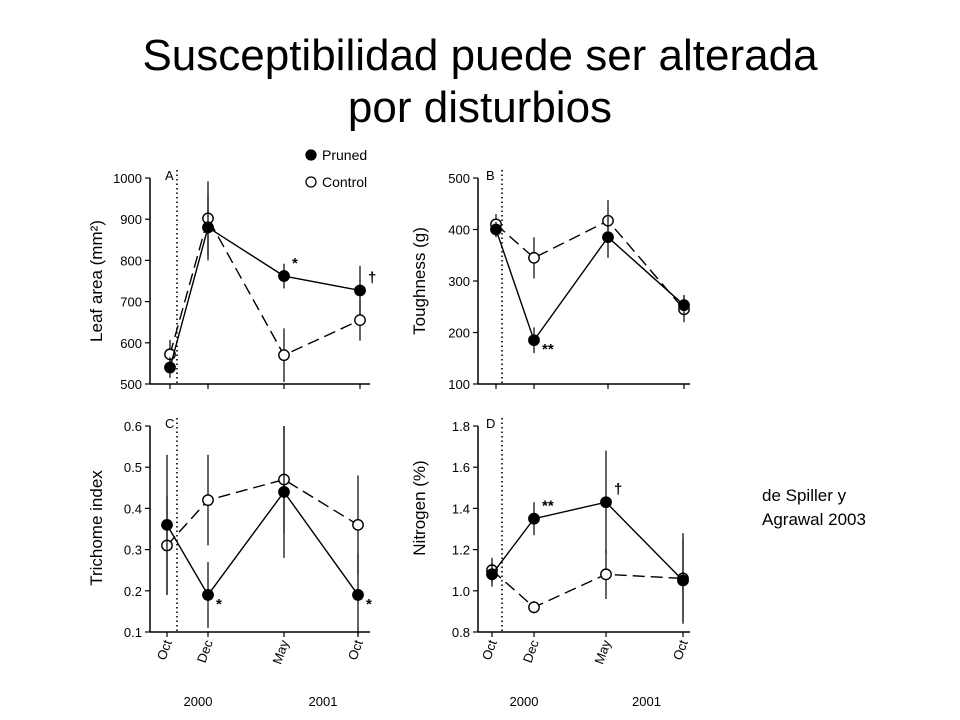  What do you see at coordinates (336, 168) in the screenshot?
I see `legend: Pruned Control` at bounding box center [336, 168].